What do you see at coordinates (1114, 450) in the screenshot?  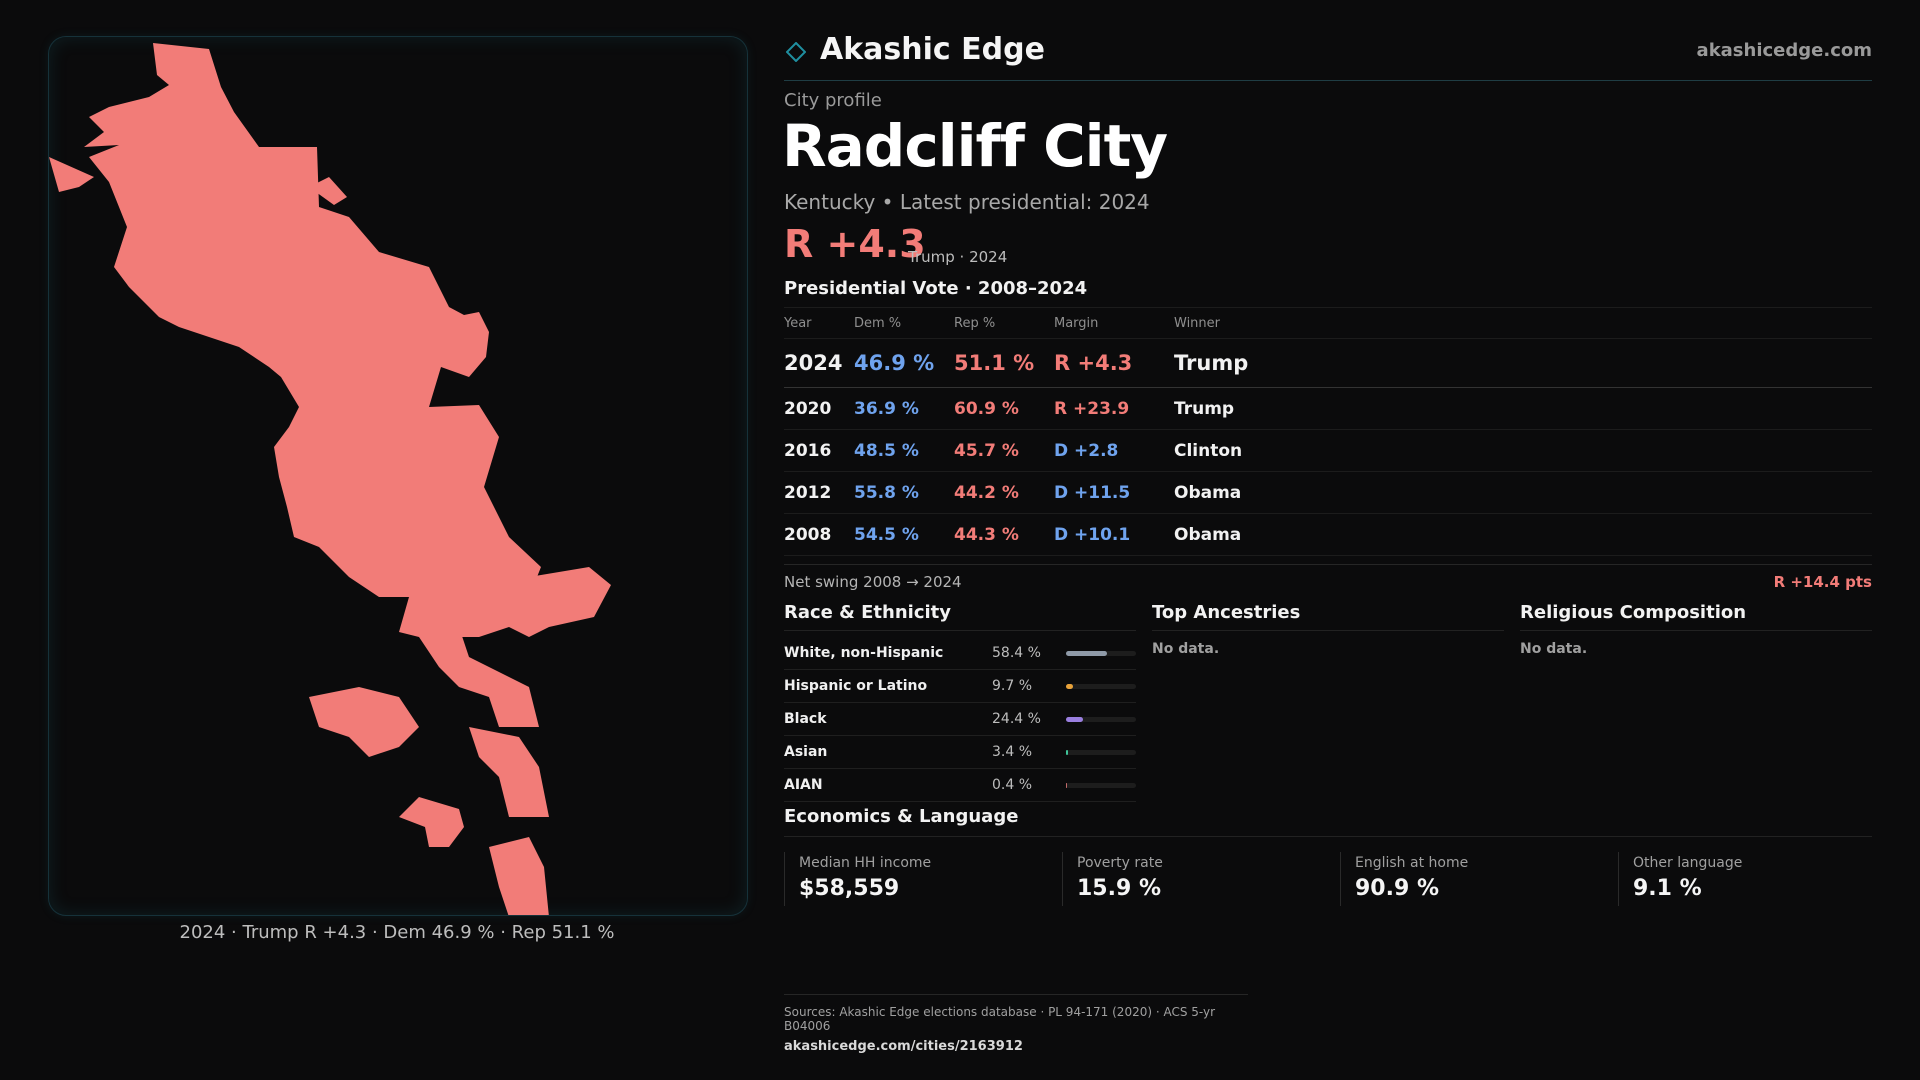 I see `margin-cell: D +2.8` at bounding box center [1114, 450].